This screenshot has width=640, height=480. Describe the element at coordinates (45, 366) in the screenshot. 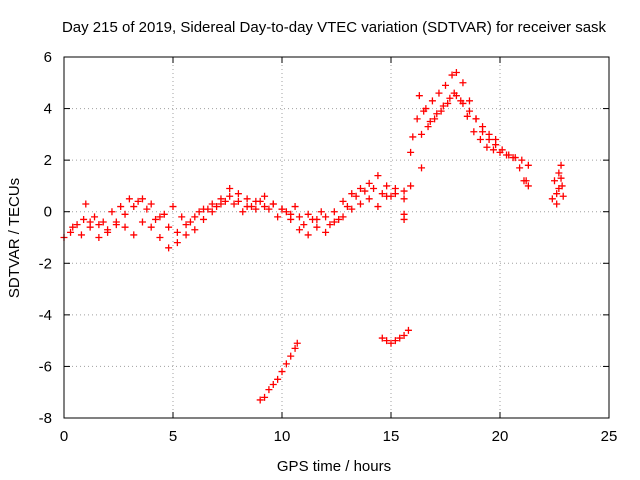

I see `y-tick-label: -6` at that location.